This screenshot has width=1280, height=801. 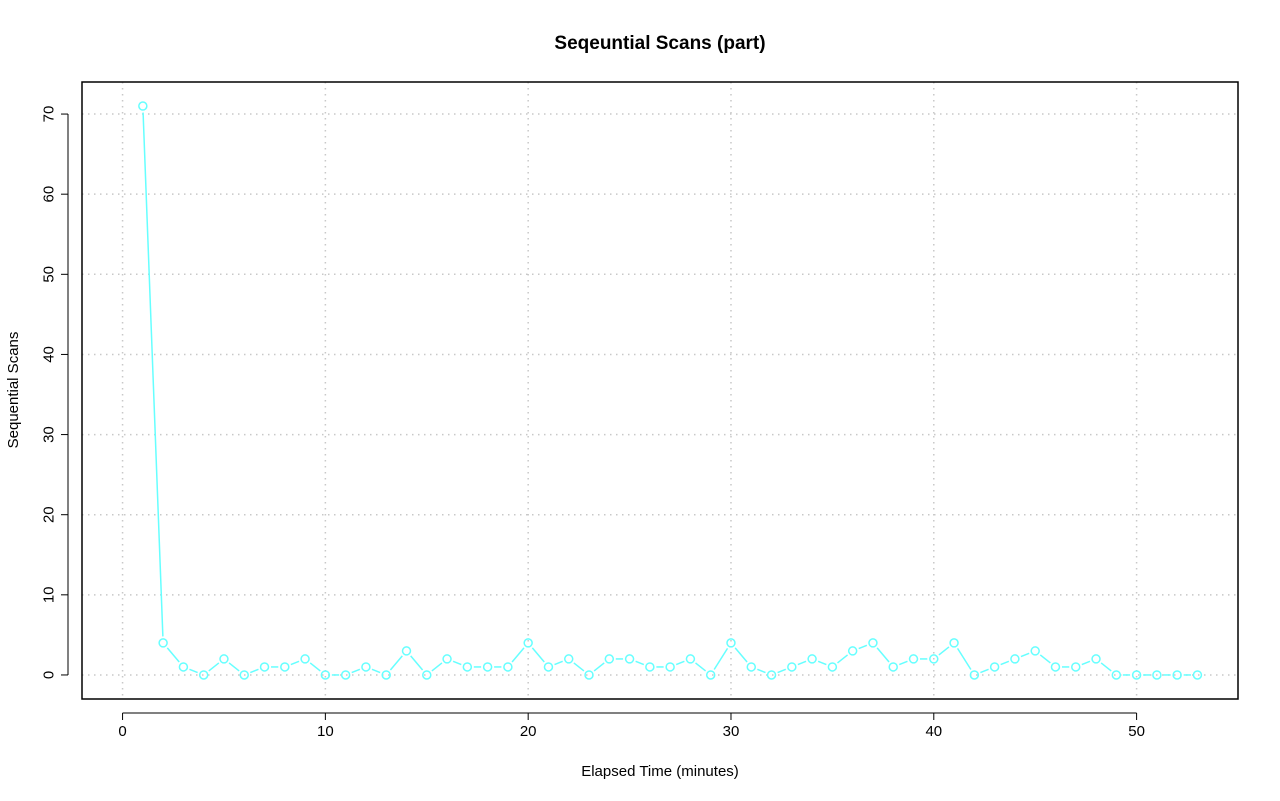 I want to click on x-axis: 0 10 20 30 40 50, so click(x=631, y=726).